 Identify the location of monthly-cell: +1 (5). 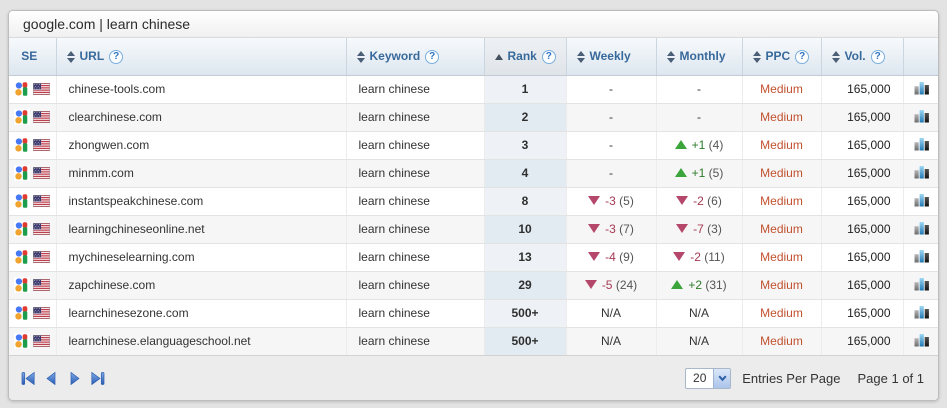
(698, 173).